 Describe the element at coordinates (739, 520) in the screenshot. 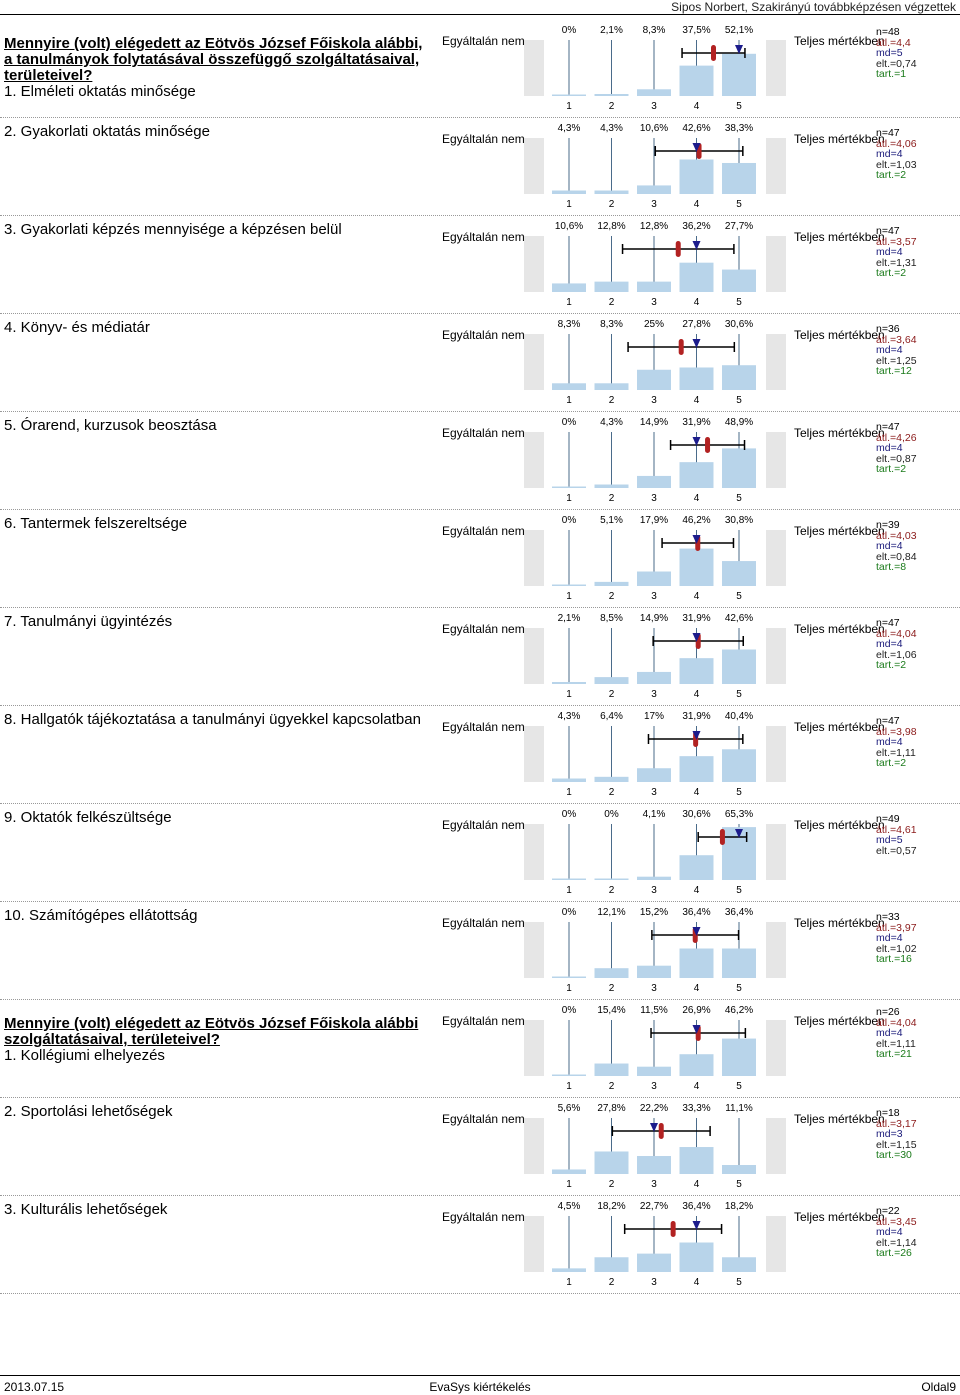

I see `percent-label: 30,8%` at that location.